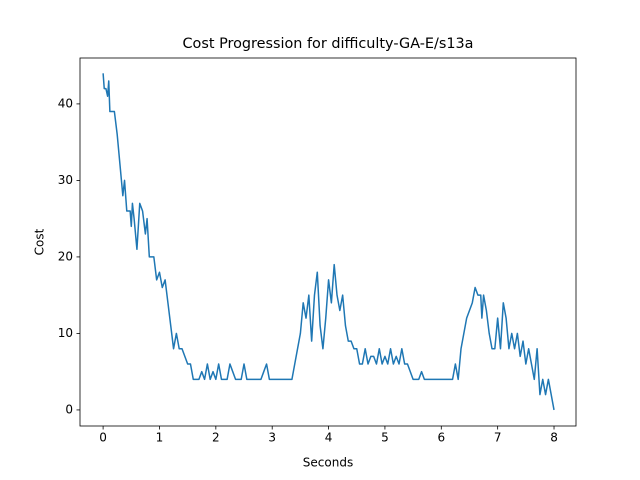 Image resolution: width=640 pixels, height=480 pixels. What do you see at coordinates (65, 103) in the screenshot?
I see `y-tick-label: 40` at bounding box center [65, 103].